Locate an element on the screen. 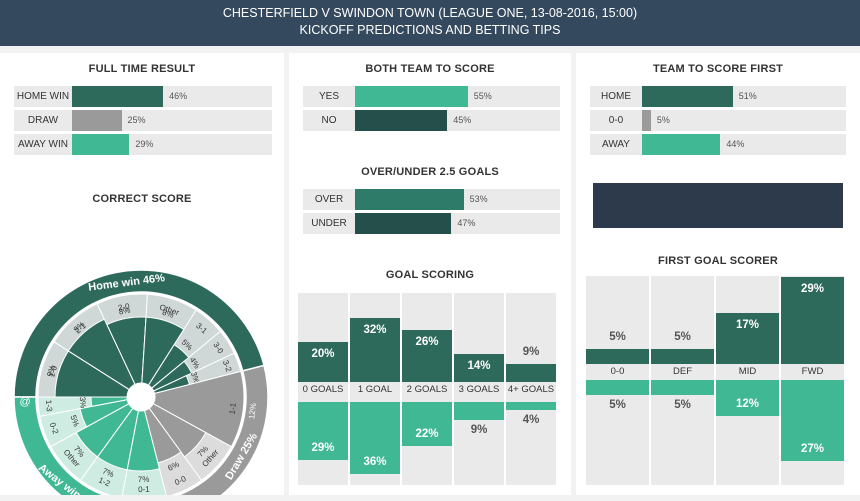 This screenshot has width=860, height=501. away-value: 29% is located at coordinates (323, 448).